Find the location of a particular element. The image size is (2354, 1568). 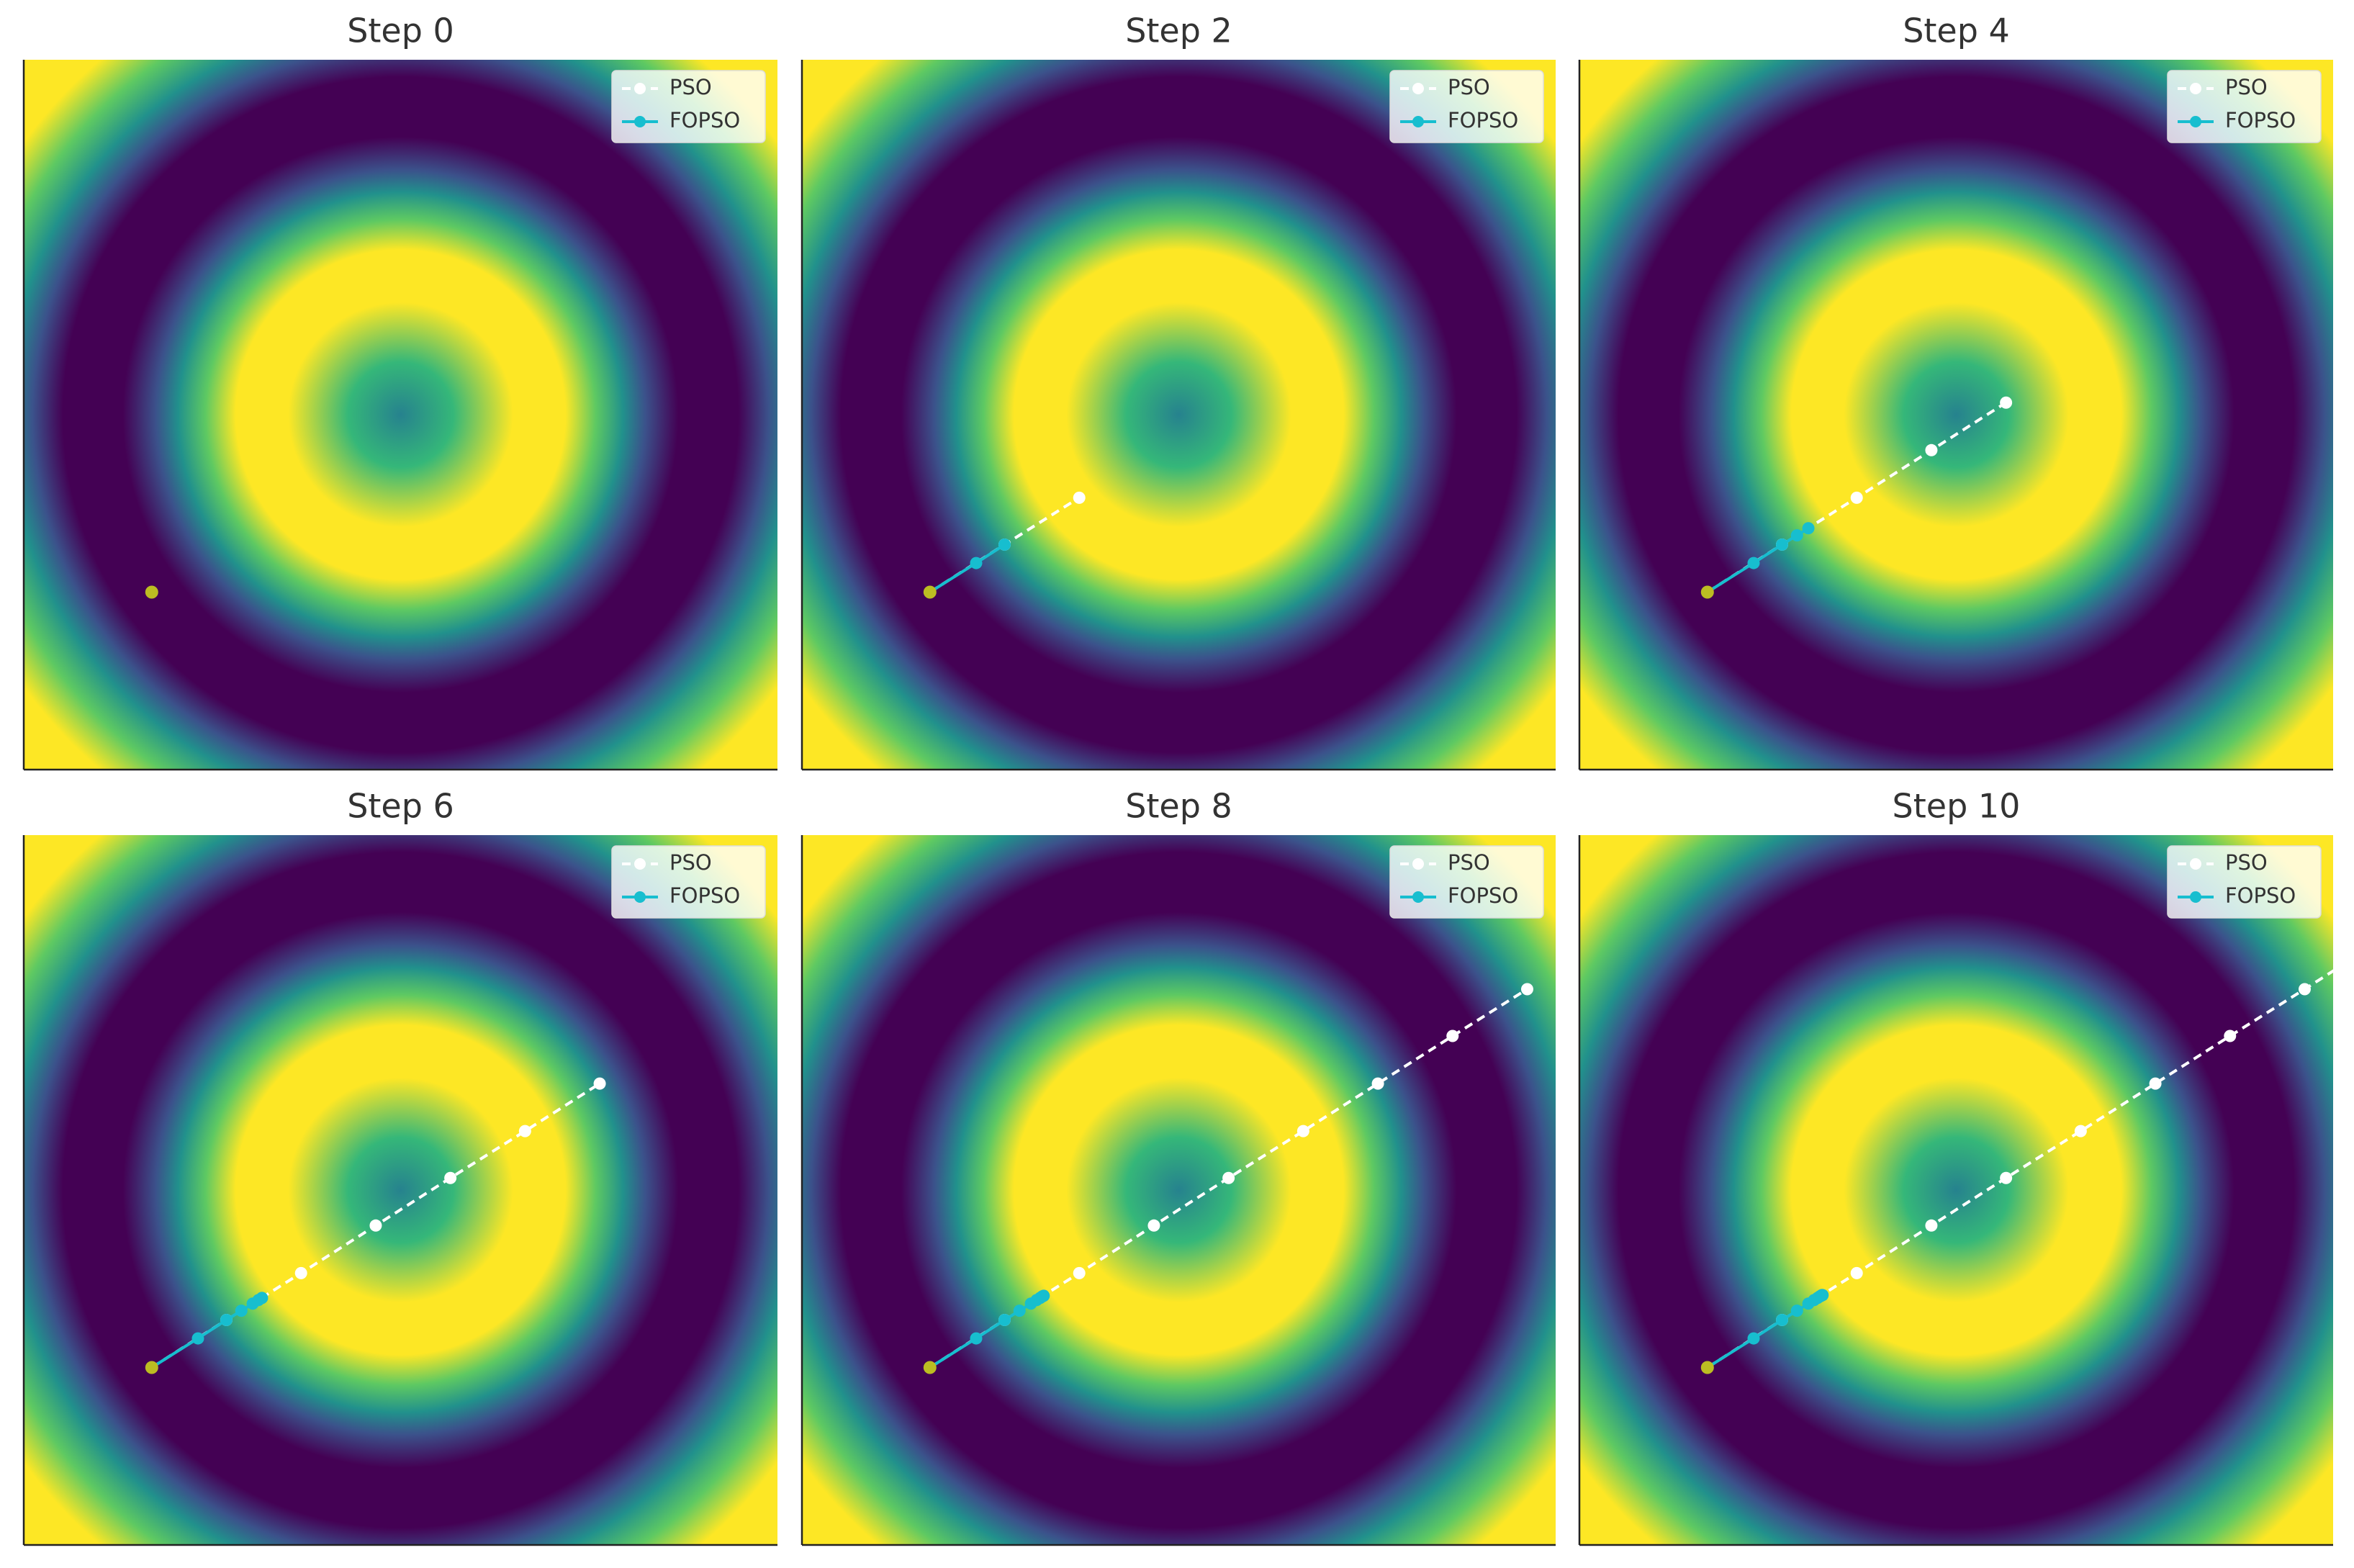

subplot-title: Step 10 is located at coordinates (1957, 806).